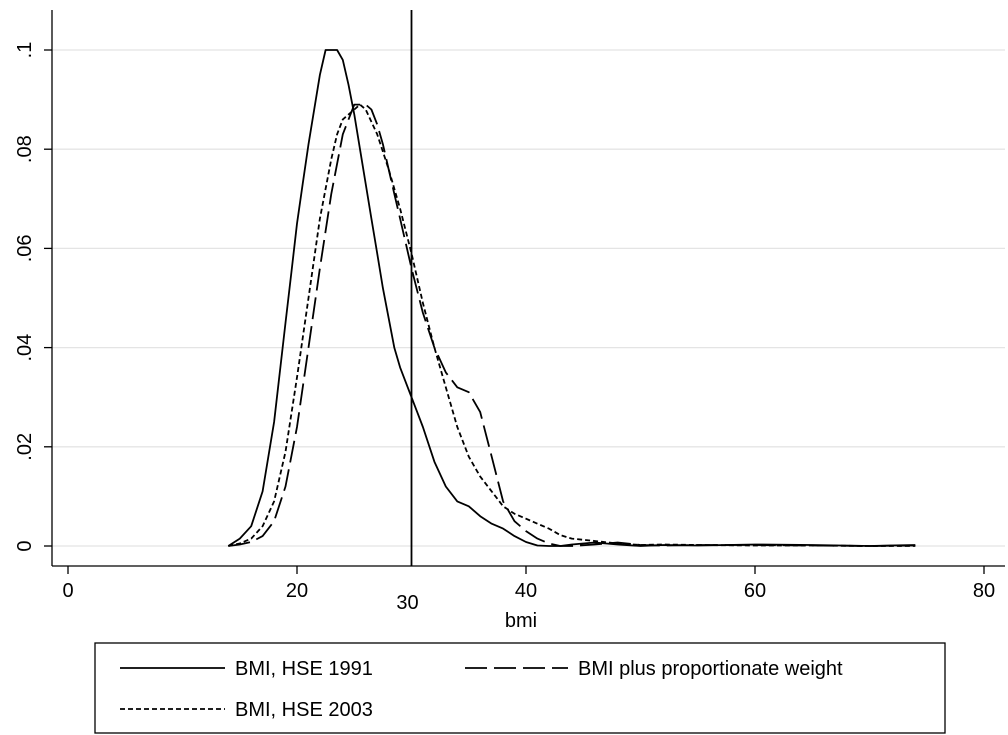 The image size is (1008, 735). Describe the element at coordinates (521, 621) in the screenshot. I see `x-axis-title: bmi` at that location.